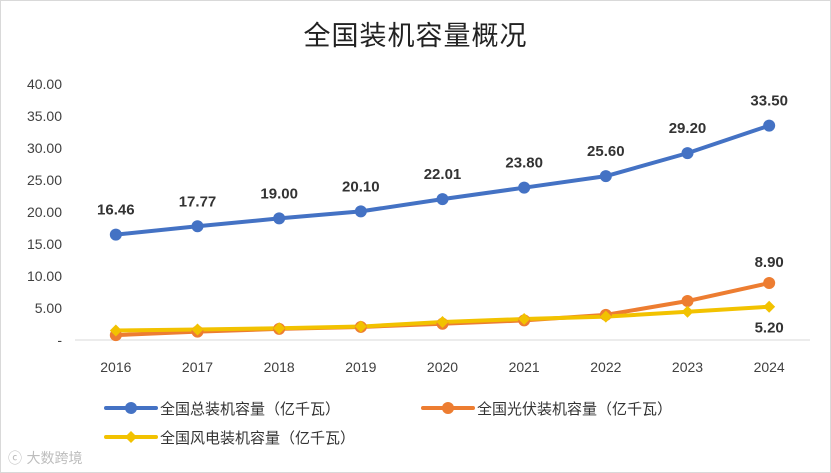 The width and height of the screenshot is (831, 473). I want to click on x-tick-label: 2024, so click(769, 367).